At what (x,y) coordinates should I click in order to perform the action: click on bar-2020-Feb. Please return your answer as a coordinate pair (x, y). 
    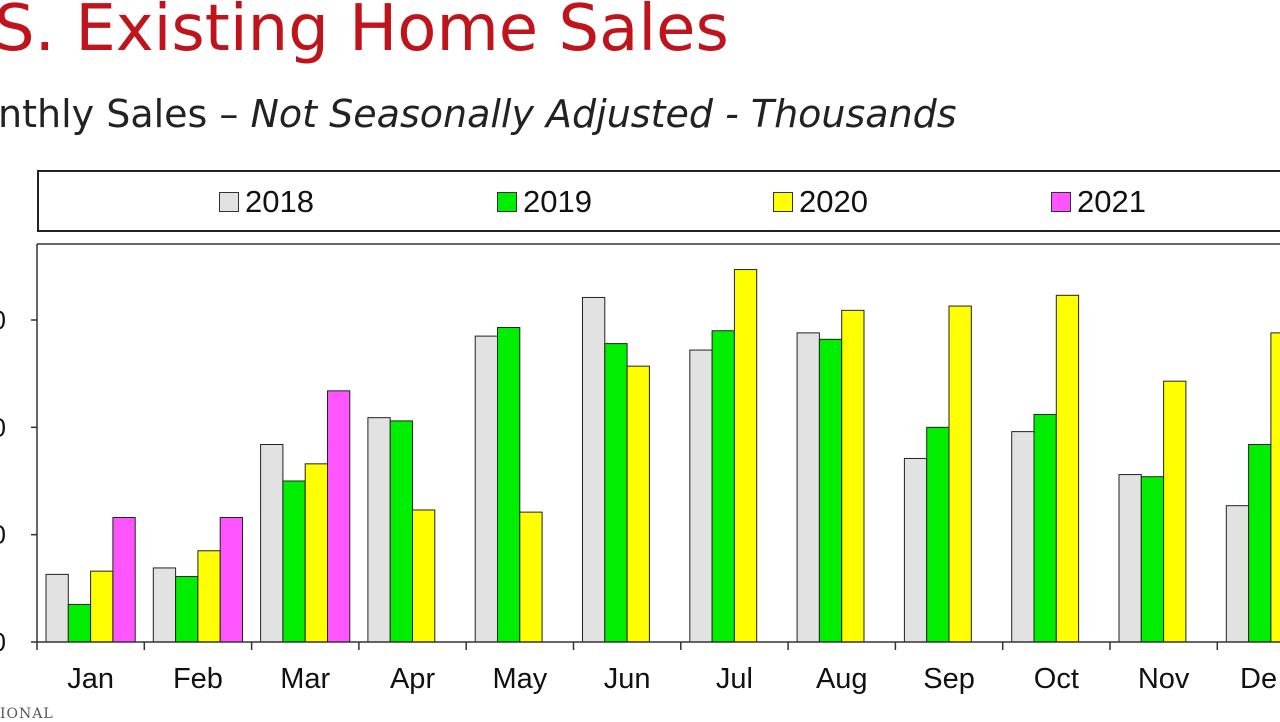
    Looking at the image, I should click on (209, 596).